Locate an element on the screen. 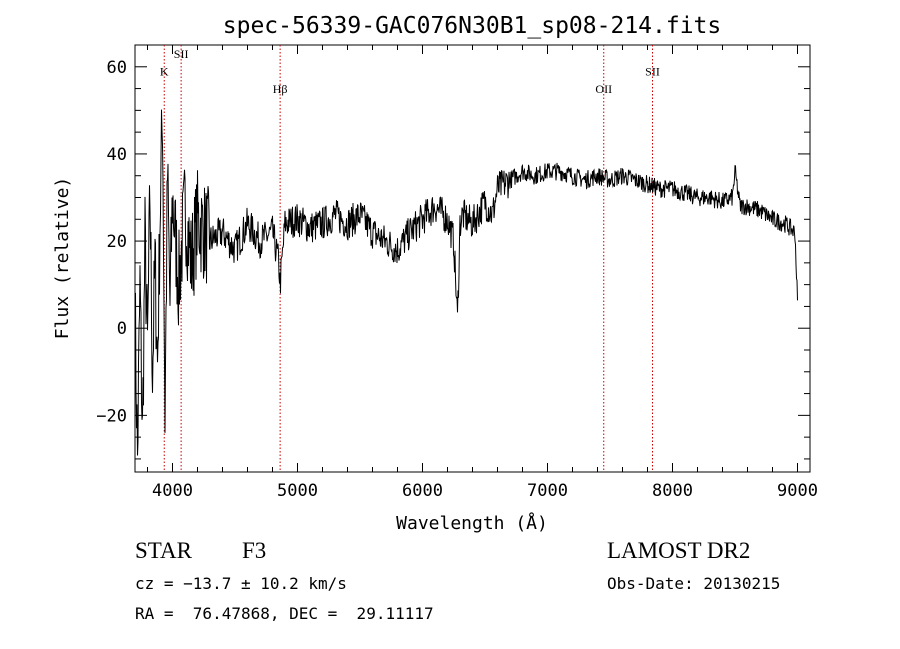 The width and height of the screenshot is (900, 649). line-marker-label: K is located at coordinates (164, 72).